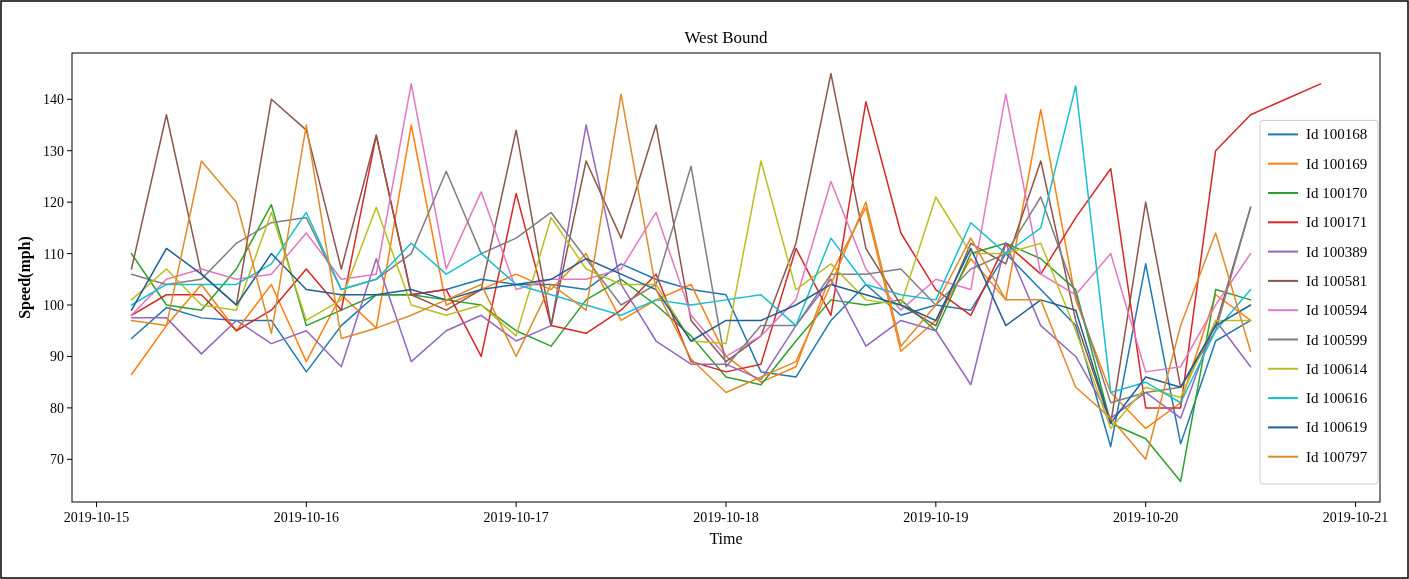 This screenshot has height=579, width=1409. I want to click on y-tick-label: 130, so click(53, 151).